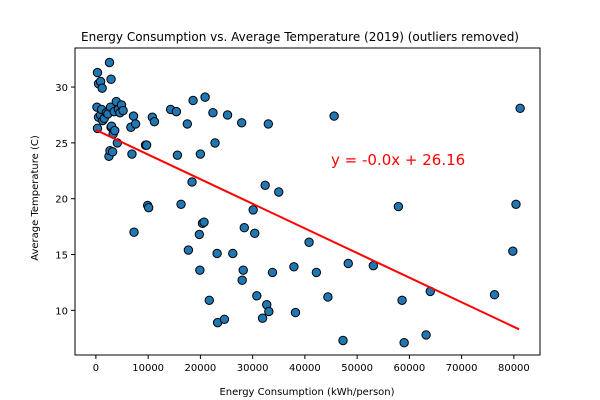 The width and height of the screenshot is (600, 400). Describe the element at coordinates (305, 368) in the screenshot. I see `x-tick-label: 40000` at that location.